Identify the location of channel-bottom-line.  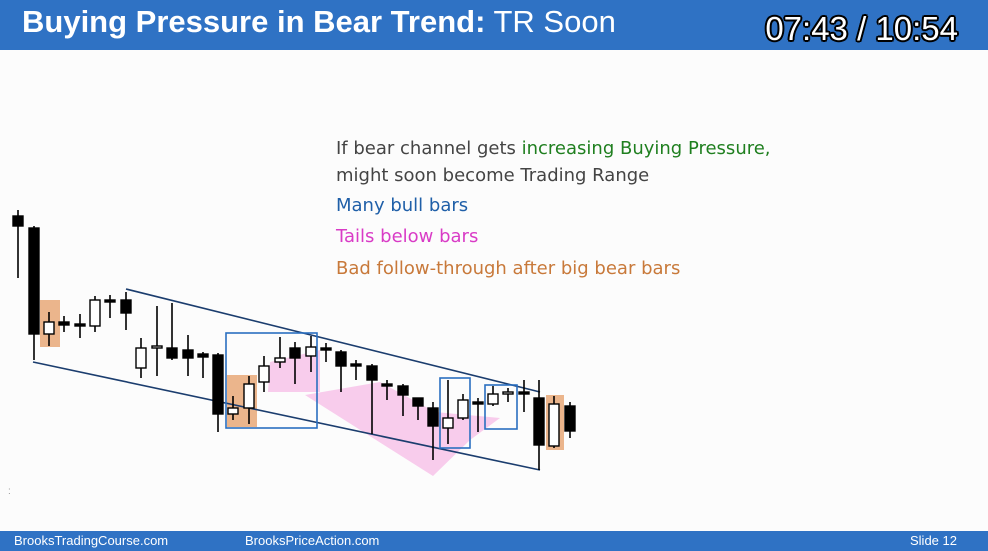
(286, 416).